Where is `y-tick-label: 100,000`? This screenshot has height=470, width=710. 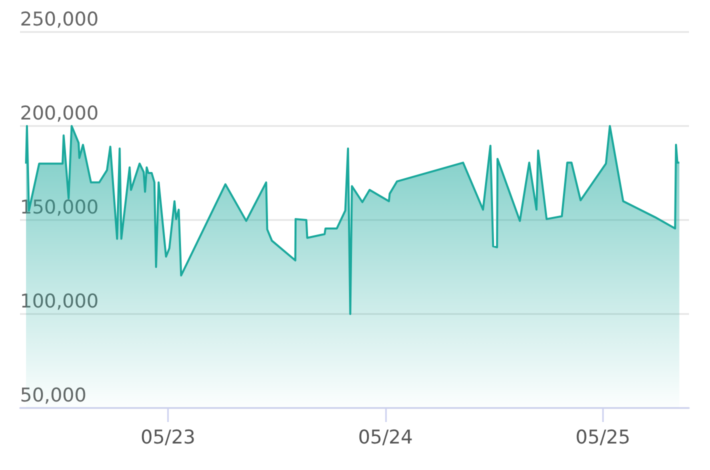 y-tick-label: 100,000 is located at coordinates (59, 301).